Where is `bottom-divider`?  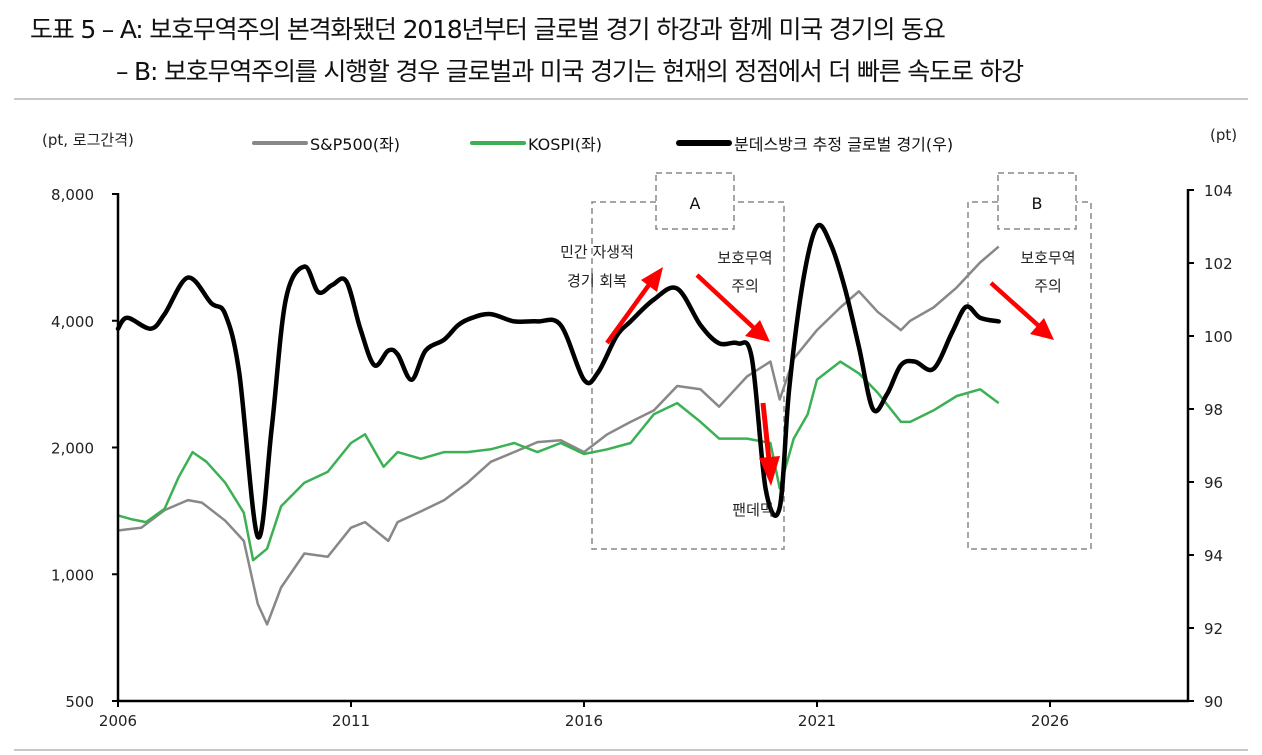
bottom-divider is located at coordinates (631, 750).